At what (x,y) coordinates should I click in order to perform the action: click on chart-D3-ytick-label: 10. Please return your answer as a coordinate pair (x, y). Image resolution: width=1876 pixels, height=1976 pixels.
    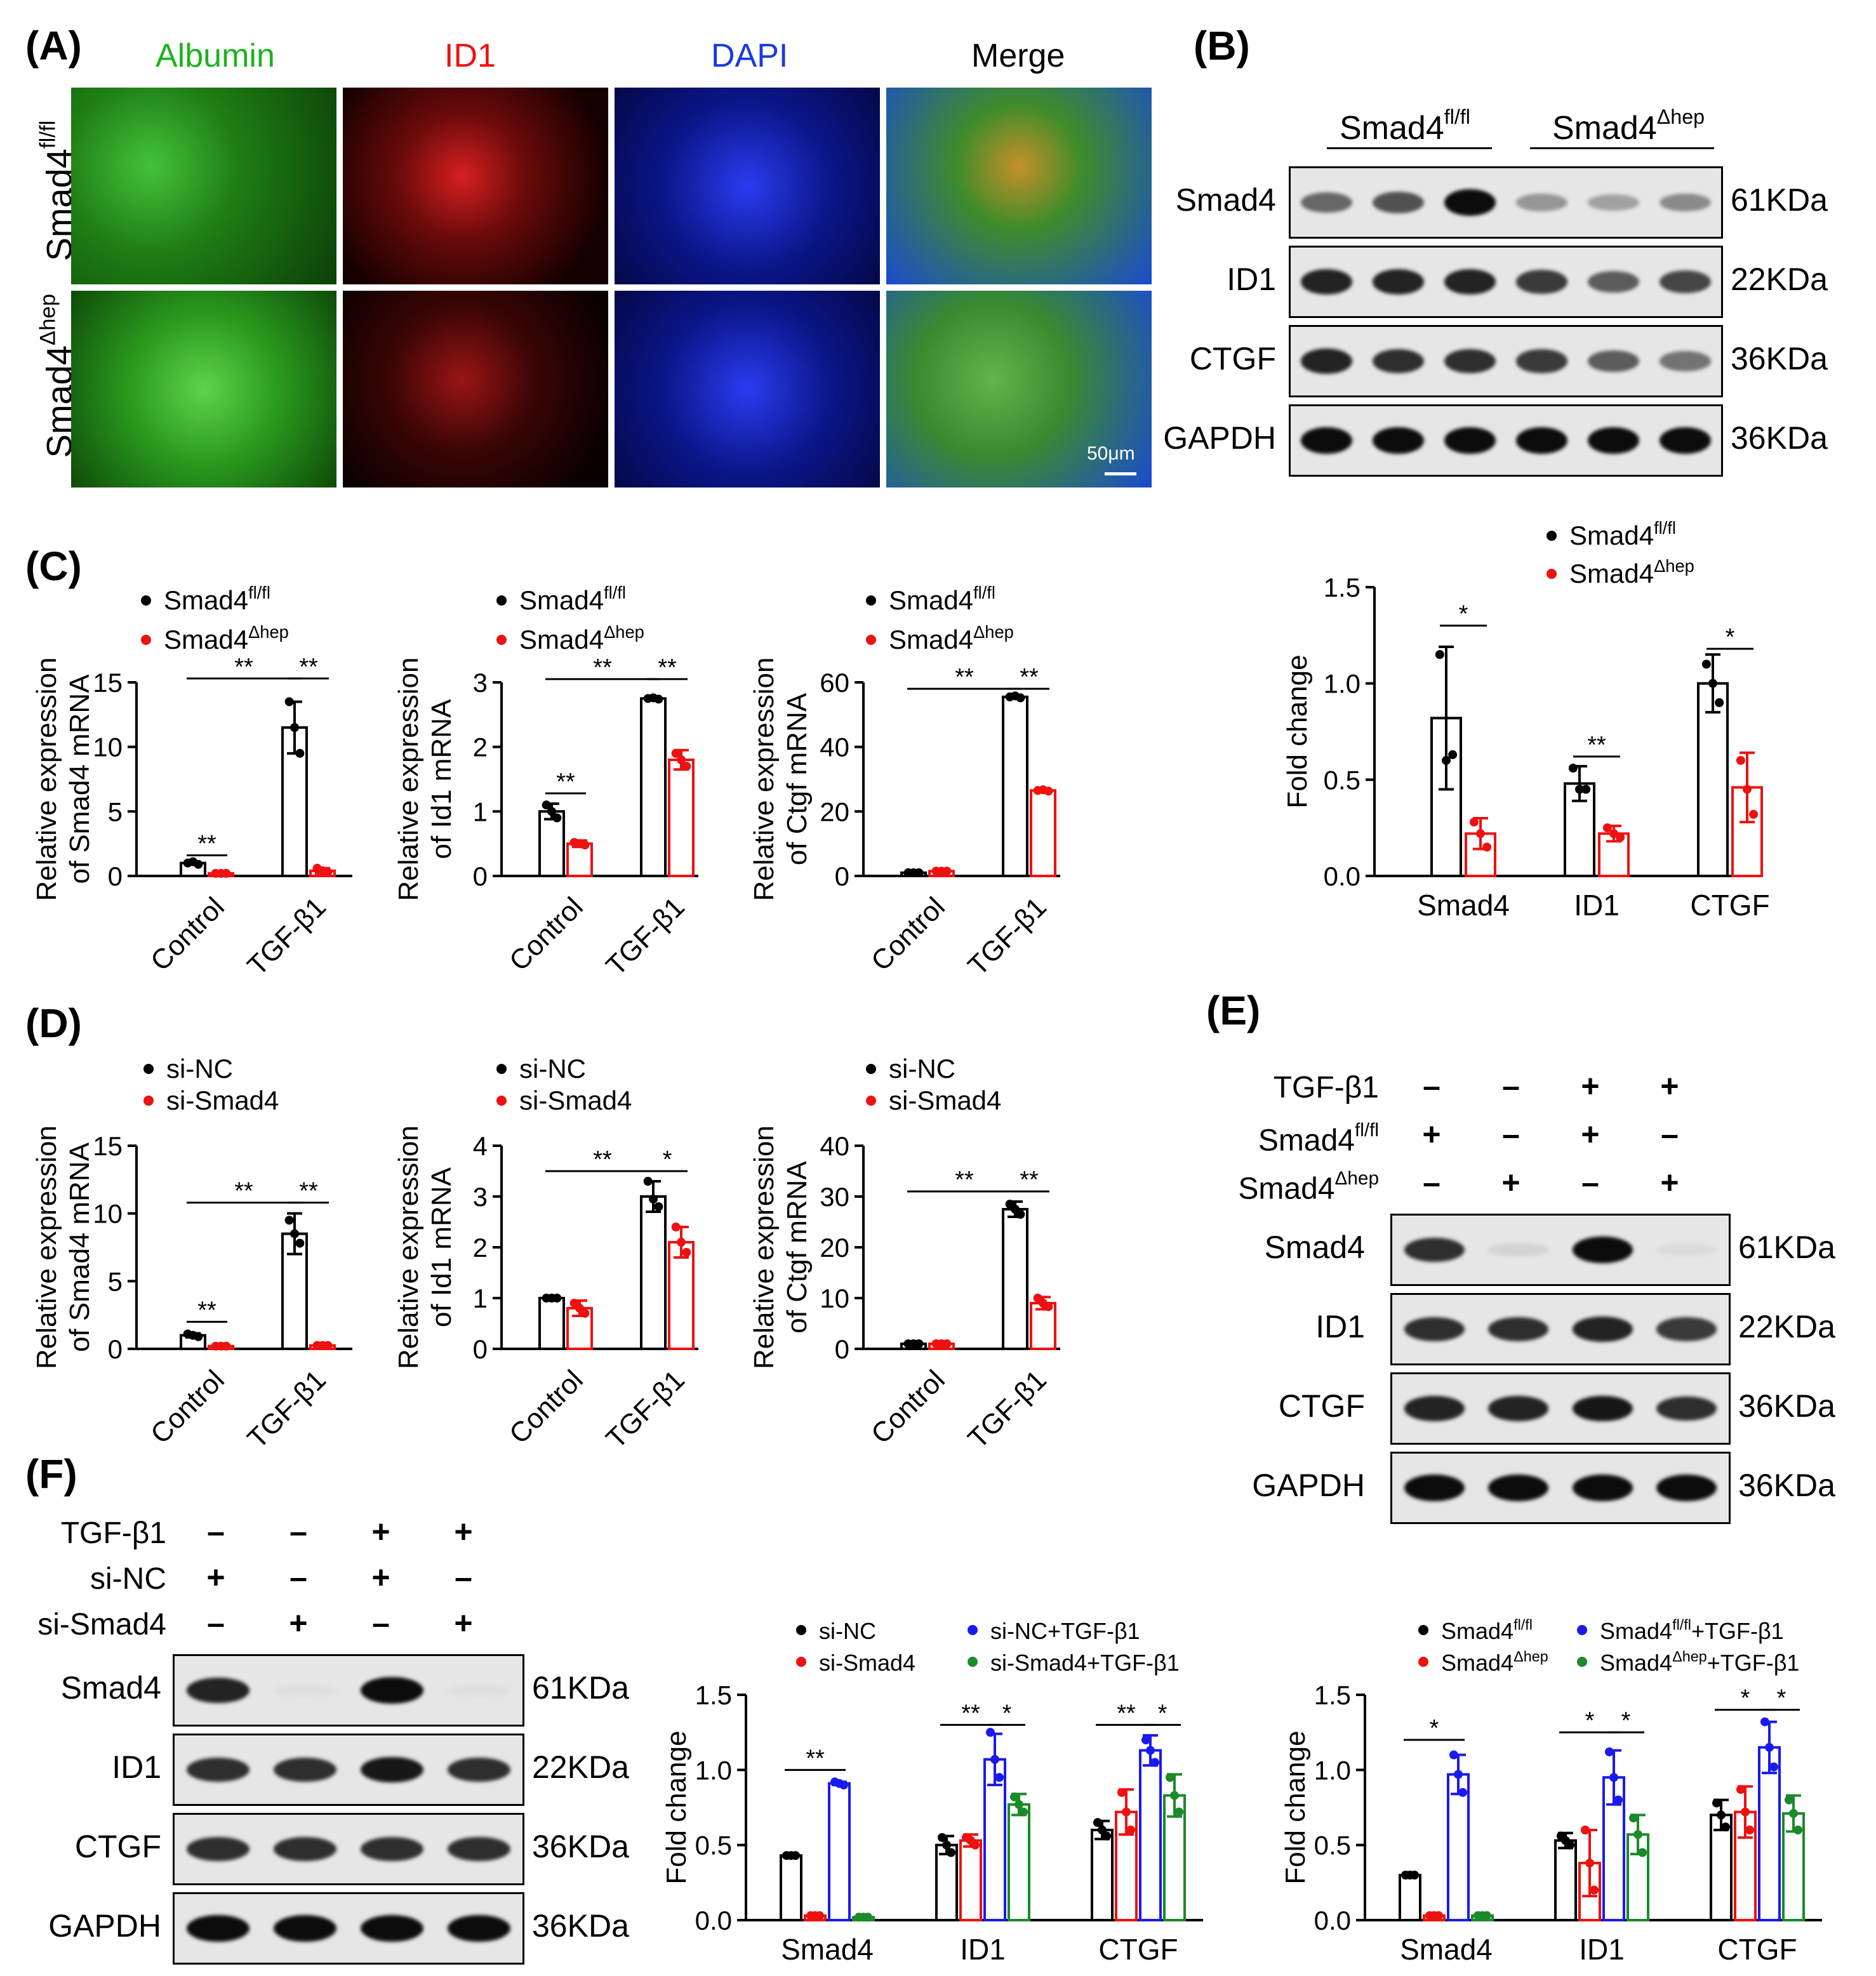
    Looking at the image, I should click on (834, 1298).